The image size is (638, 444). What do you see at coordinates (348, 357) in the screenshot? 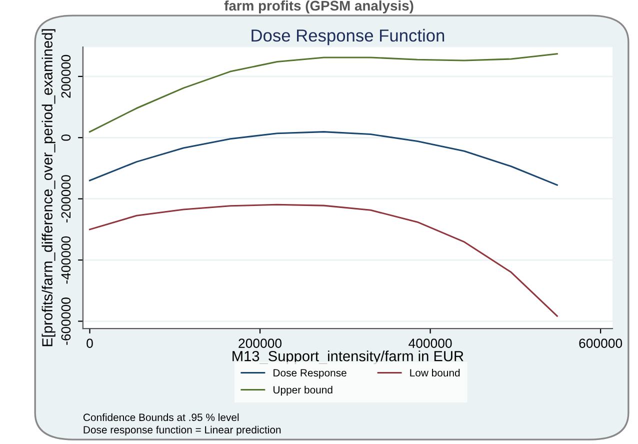
I see `x-axis-title: M13_Support_intensity/farm in EUR` at bounding box center [348, 357].